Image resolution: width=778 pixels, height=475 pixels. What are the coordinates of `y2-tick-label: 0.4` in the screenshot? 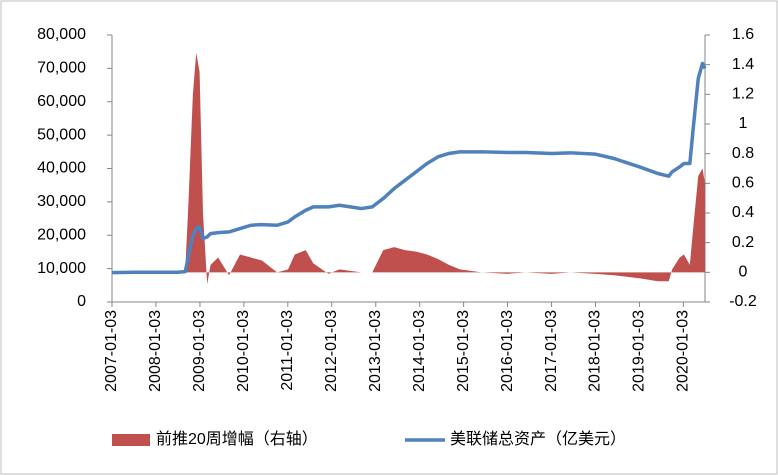 It's located at (743, 212).